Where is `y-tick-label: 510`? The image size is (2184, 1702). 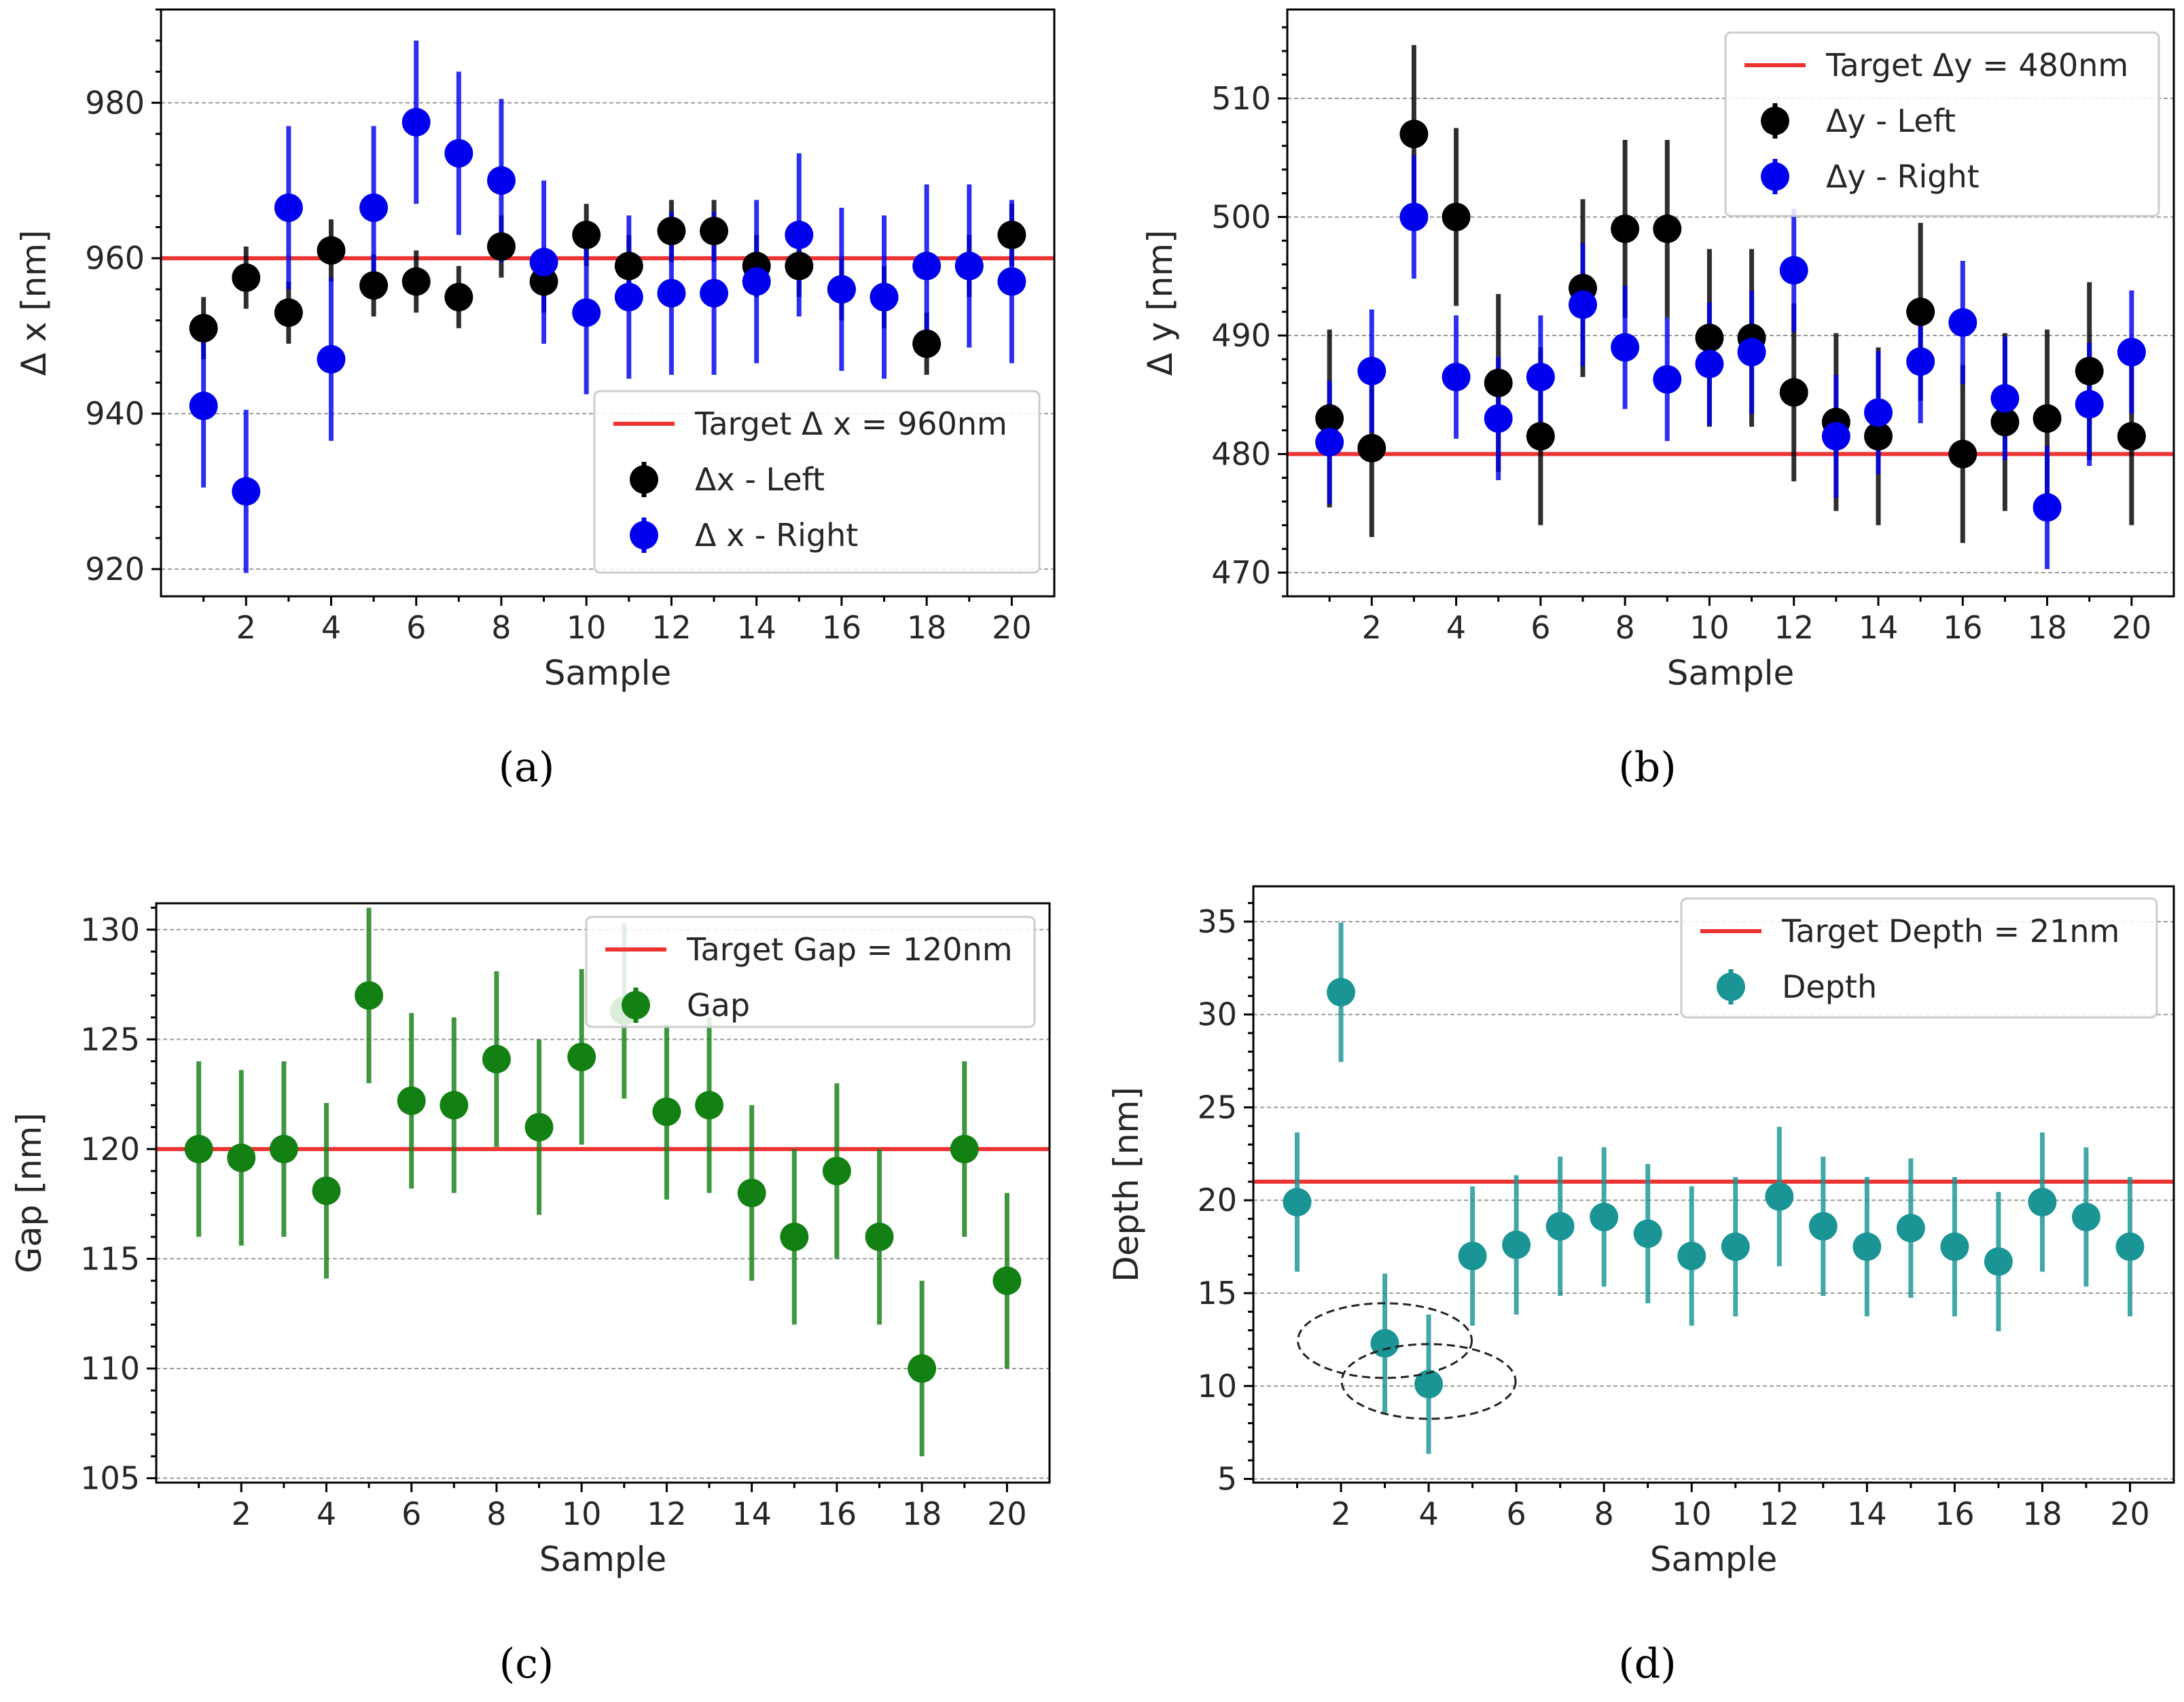
y-tick-label: 510 is located at coordinates (1241, 98).